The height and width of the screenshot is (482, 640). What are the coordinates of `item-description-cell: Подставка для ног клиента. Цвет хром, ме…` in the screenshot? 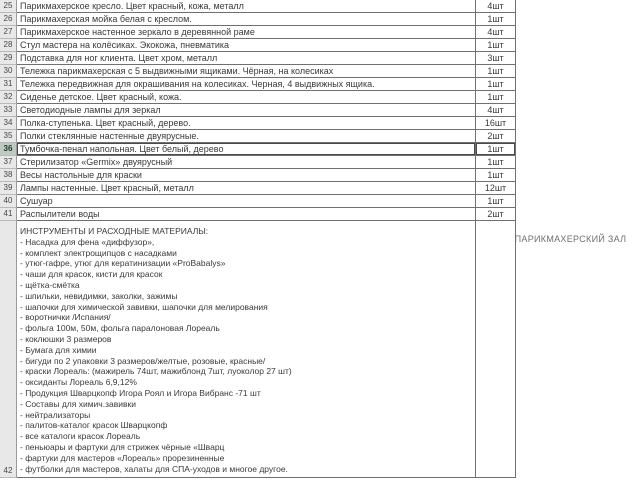 It's located at (246, 58).